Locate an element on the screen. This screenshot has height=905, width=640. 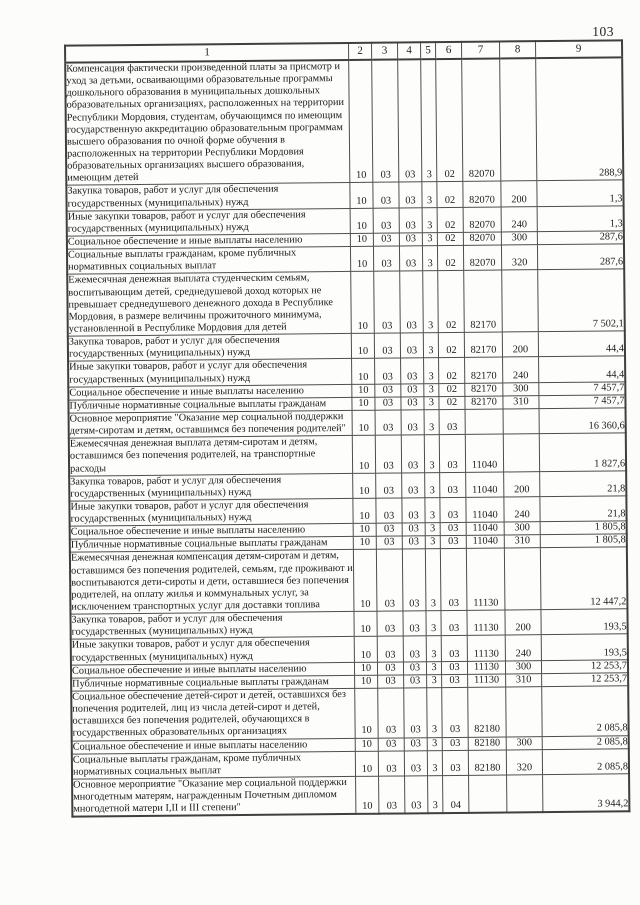
amount-cell: 1,3 is located at coordinates (580, 193).